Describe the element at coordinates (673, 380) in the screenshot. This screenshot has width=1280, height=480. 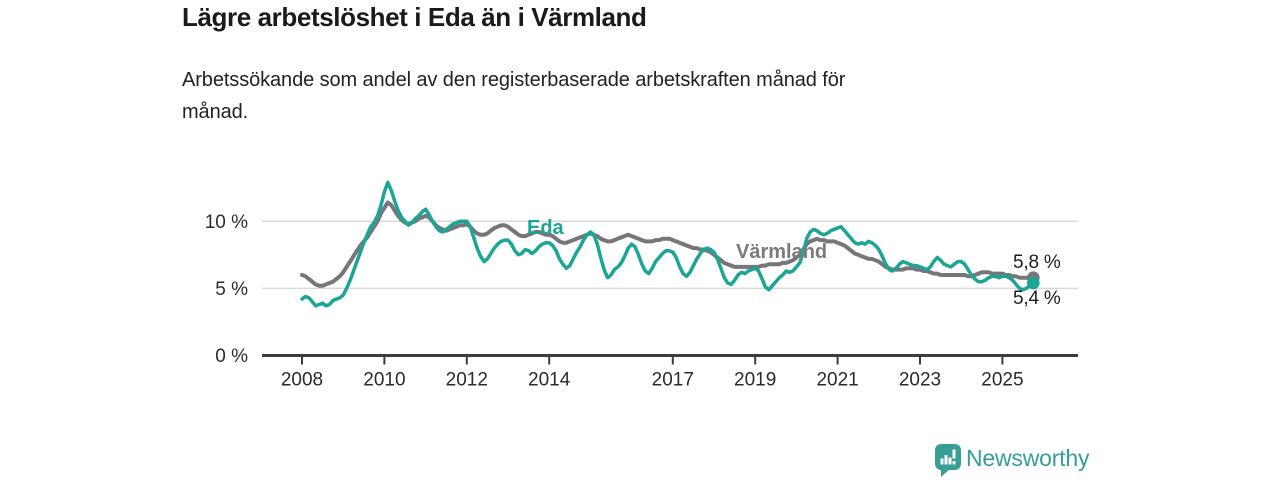
I see `x-tick-label: 2017` at that location.